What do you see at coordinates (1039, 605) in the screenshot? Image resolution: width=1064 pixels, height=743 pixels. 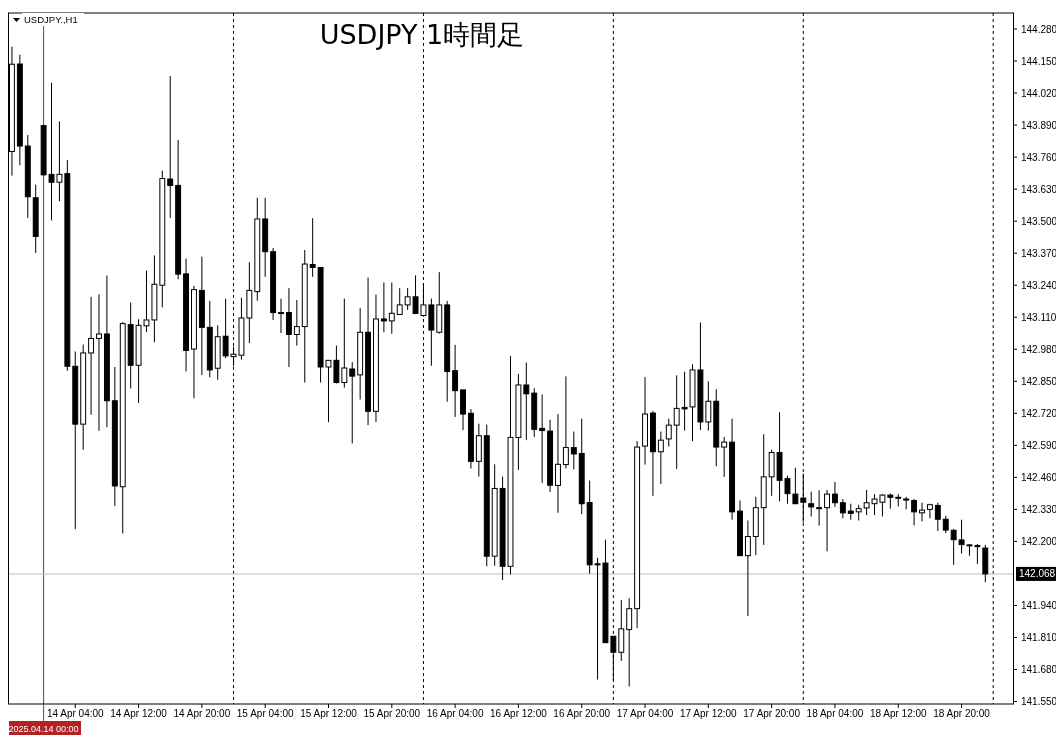 I see `y-tick-label: 141.940` at bounding box center [1039, 605].